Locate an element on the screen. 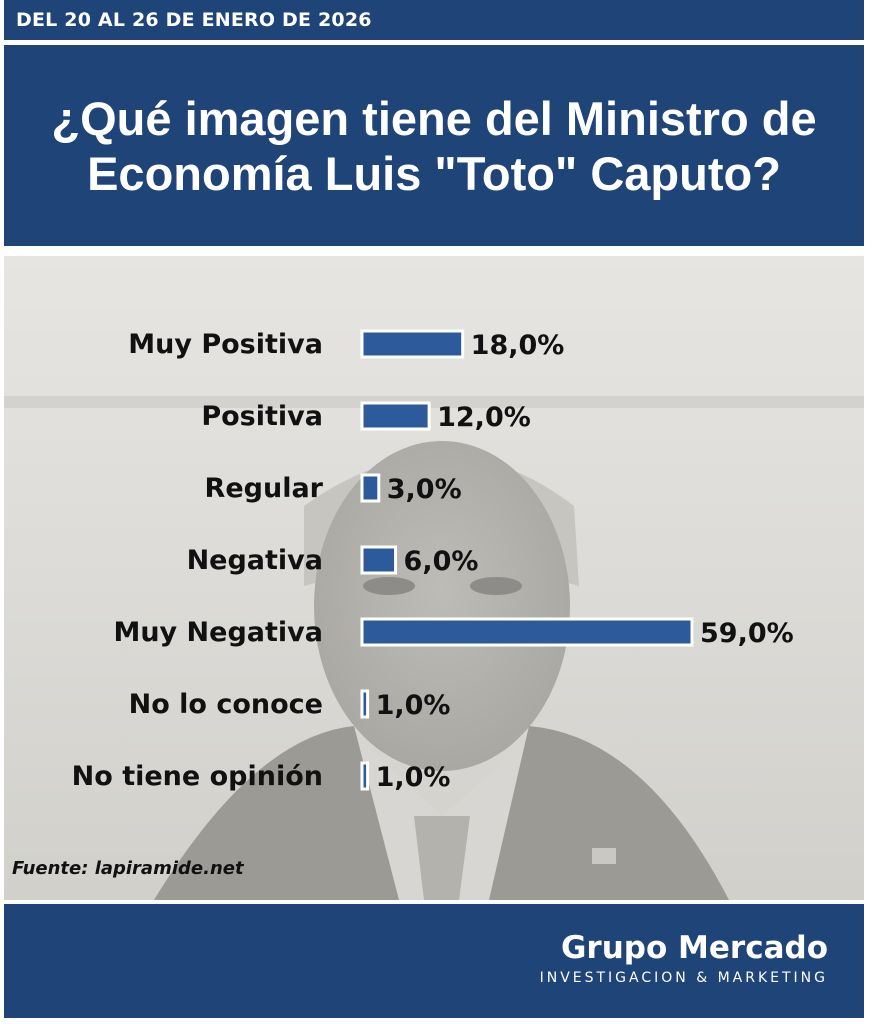 This screenshot has width=875, height=1024. date-range-header: DEL 20 AL 26 DE ENERO DE 2026 is located at coordinates (434, 20).